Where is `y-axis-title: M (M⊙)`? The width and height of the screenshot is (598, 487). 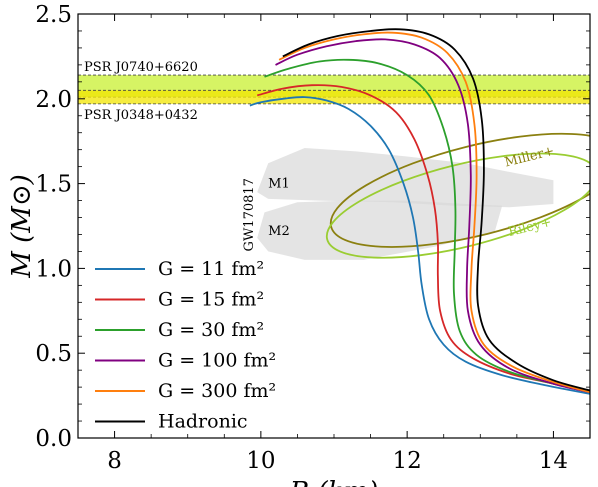
y-axis-title: M (M⊙) is located at coordinates (22, 226).